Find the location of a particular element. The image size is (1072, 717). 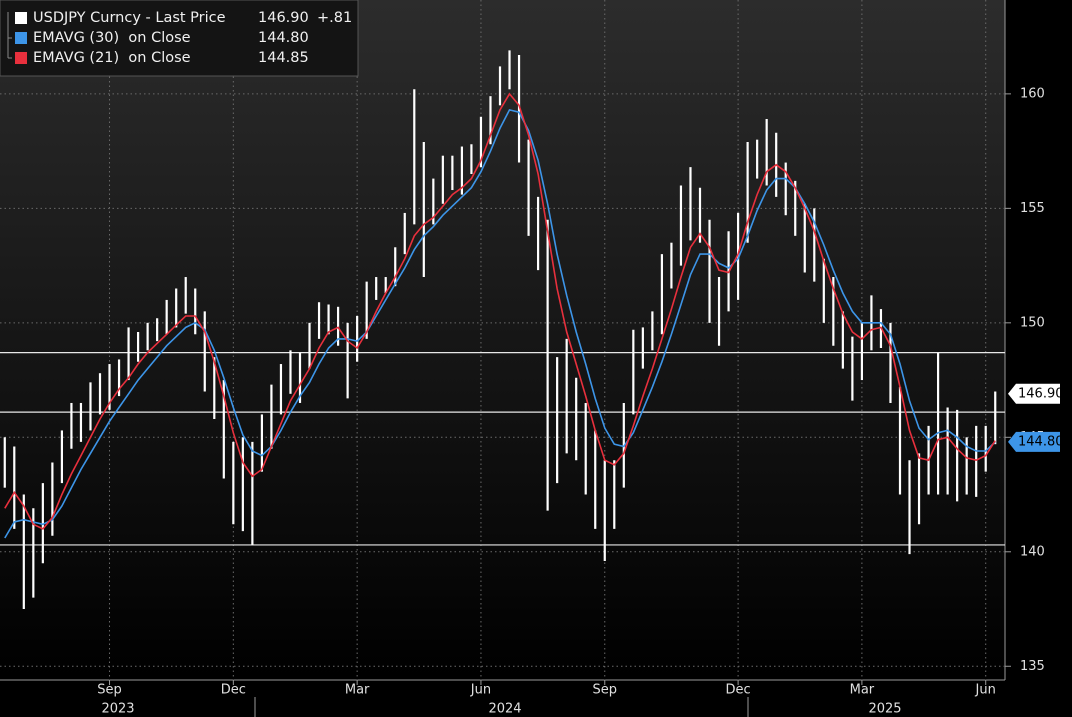

legend-change: +.81 is located at coordinates (334, 18).